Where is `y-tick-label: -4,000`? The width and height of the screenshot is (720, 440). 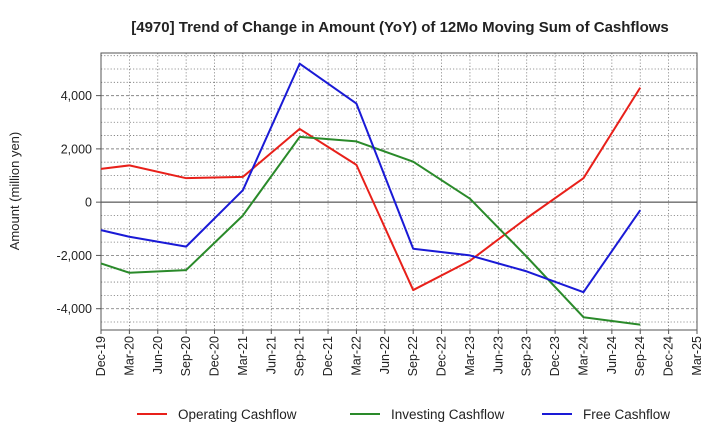
y-tick-label: -4,000 is located at coordinates (74, 309).